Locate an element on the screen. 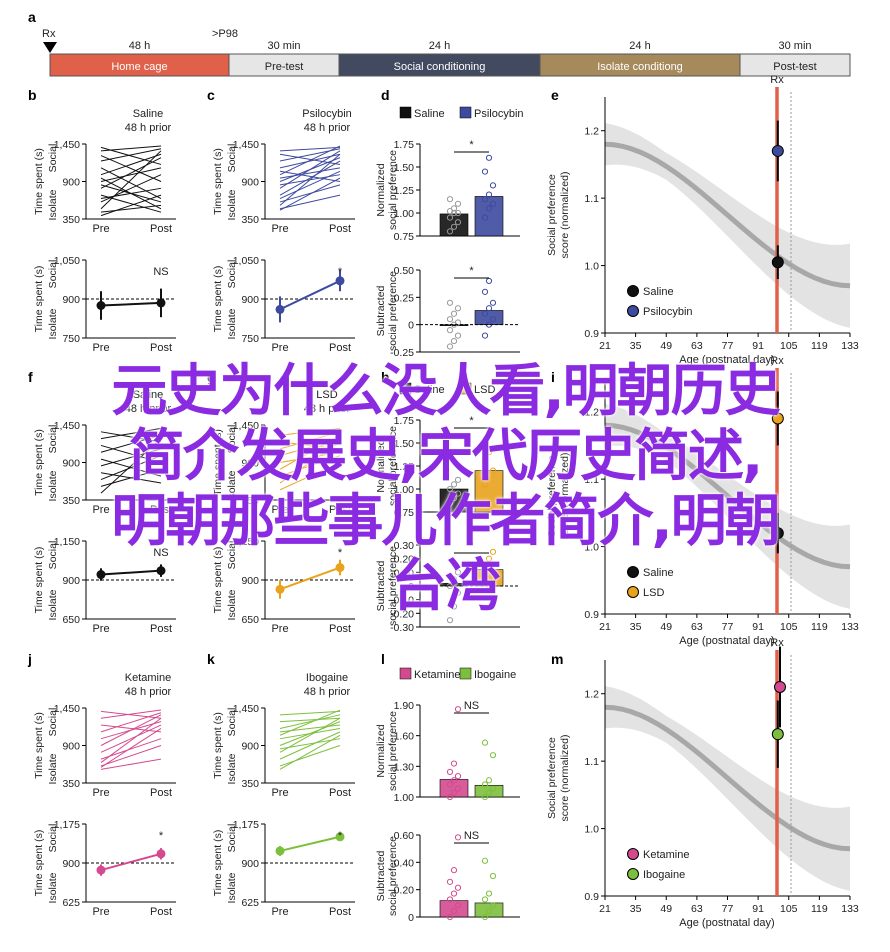  panel-letter-m: m is located at coordinates (557, 659).